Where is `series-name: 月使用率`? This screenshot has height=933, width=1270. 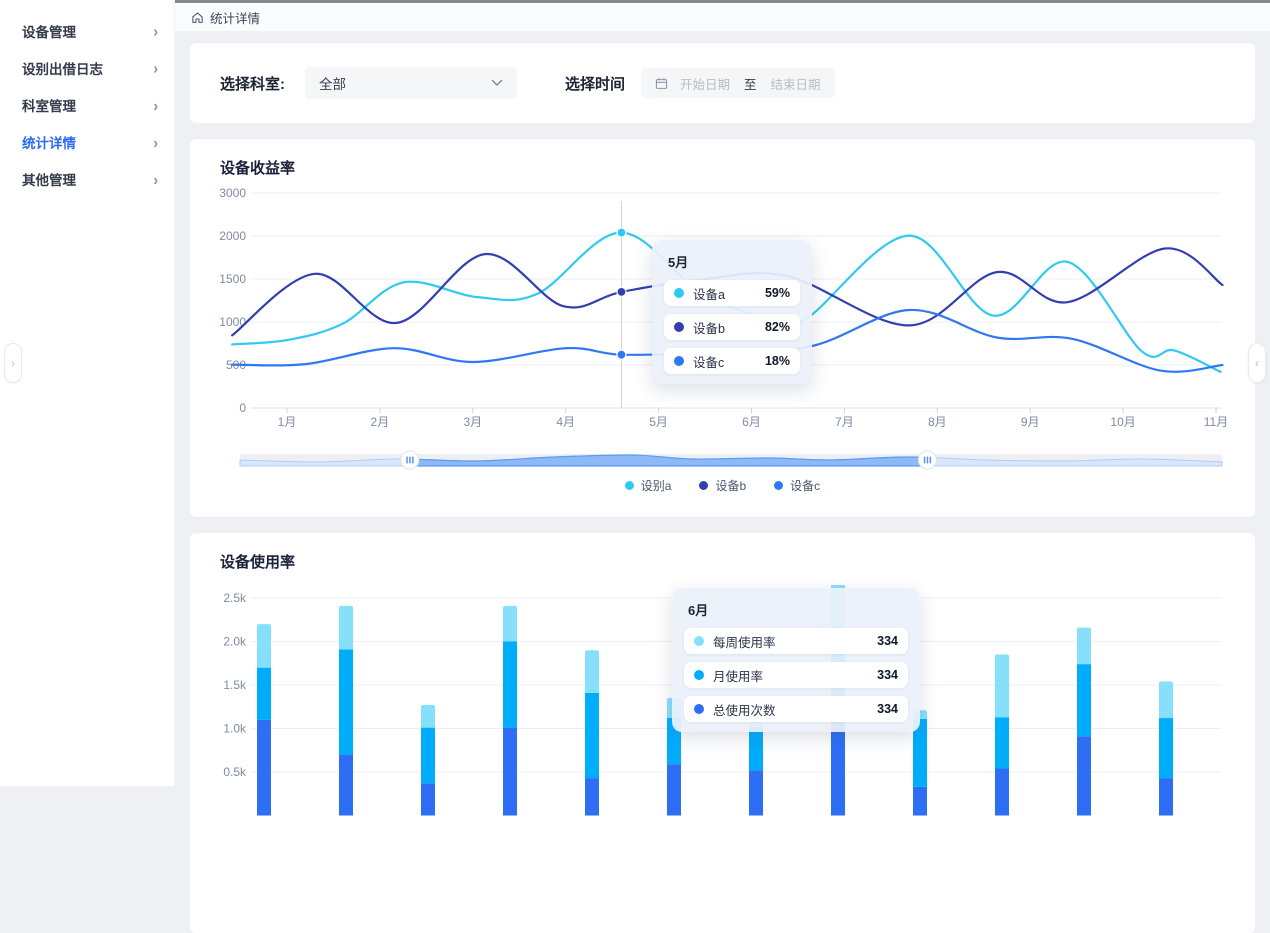 series-name: 月使用率 is located at coordinates (738, 676).